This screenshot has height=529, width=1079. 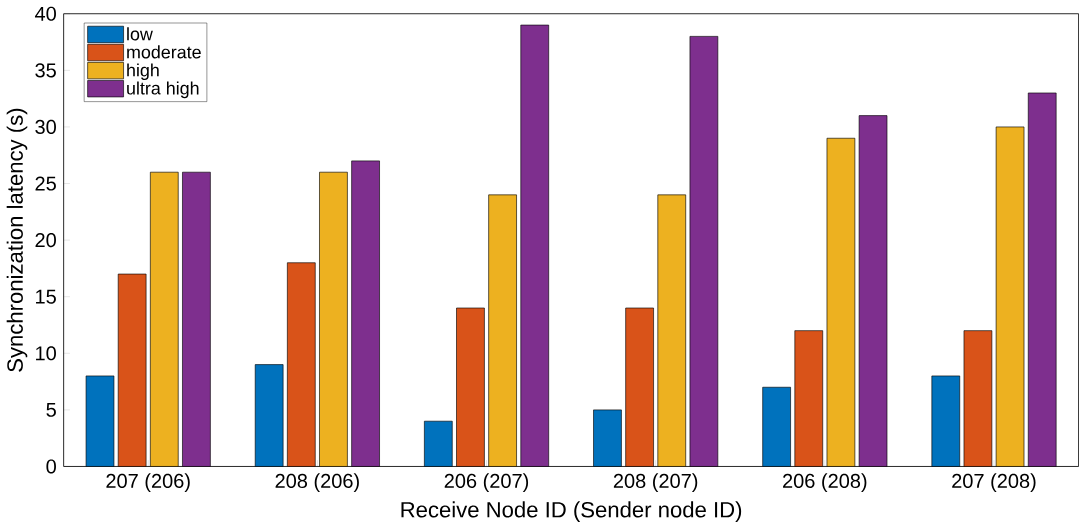 What do you see at coordinates (46, 296) in the screenshot?
I see `y-tick-label: 15` at bounding box center [46, 296].